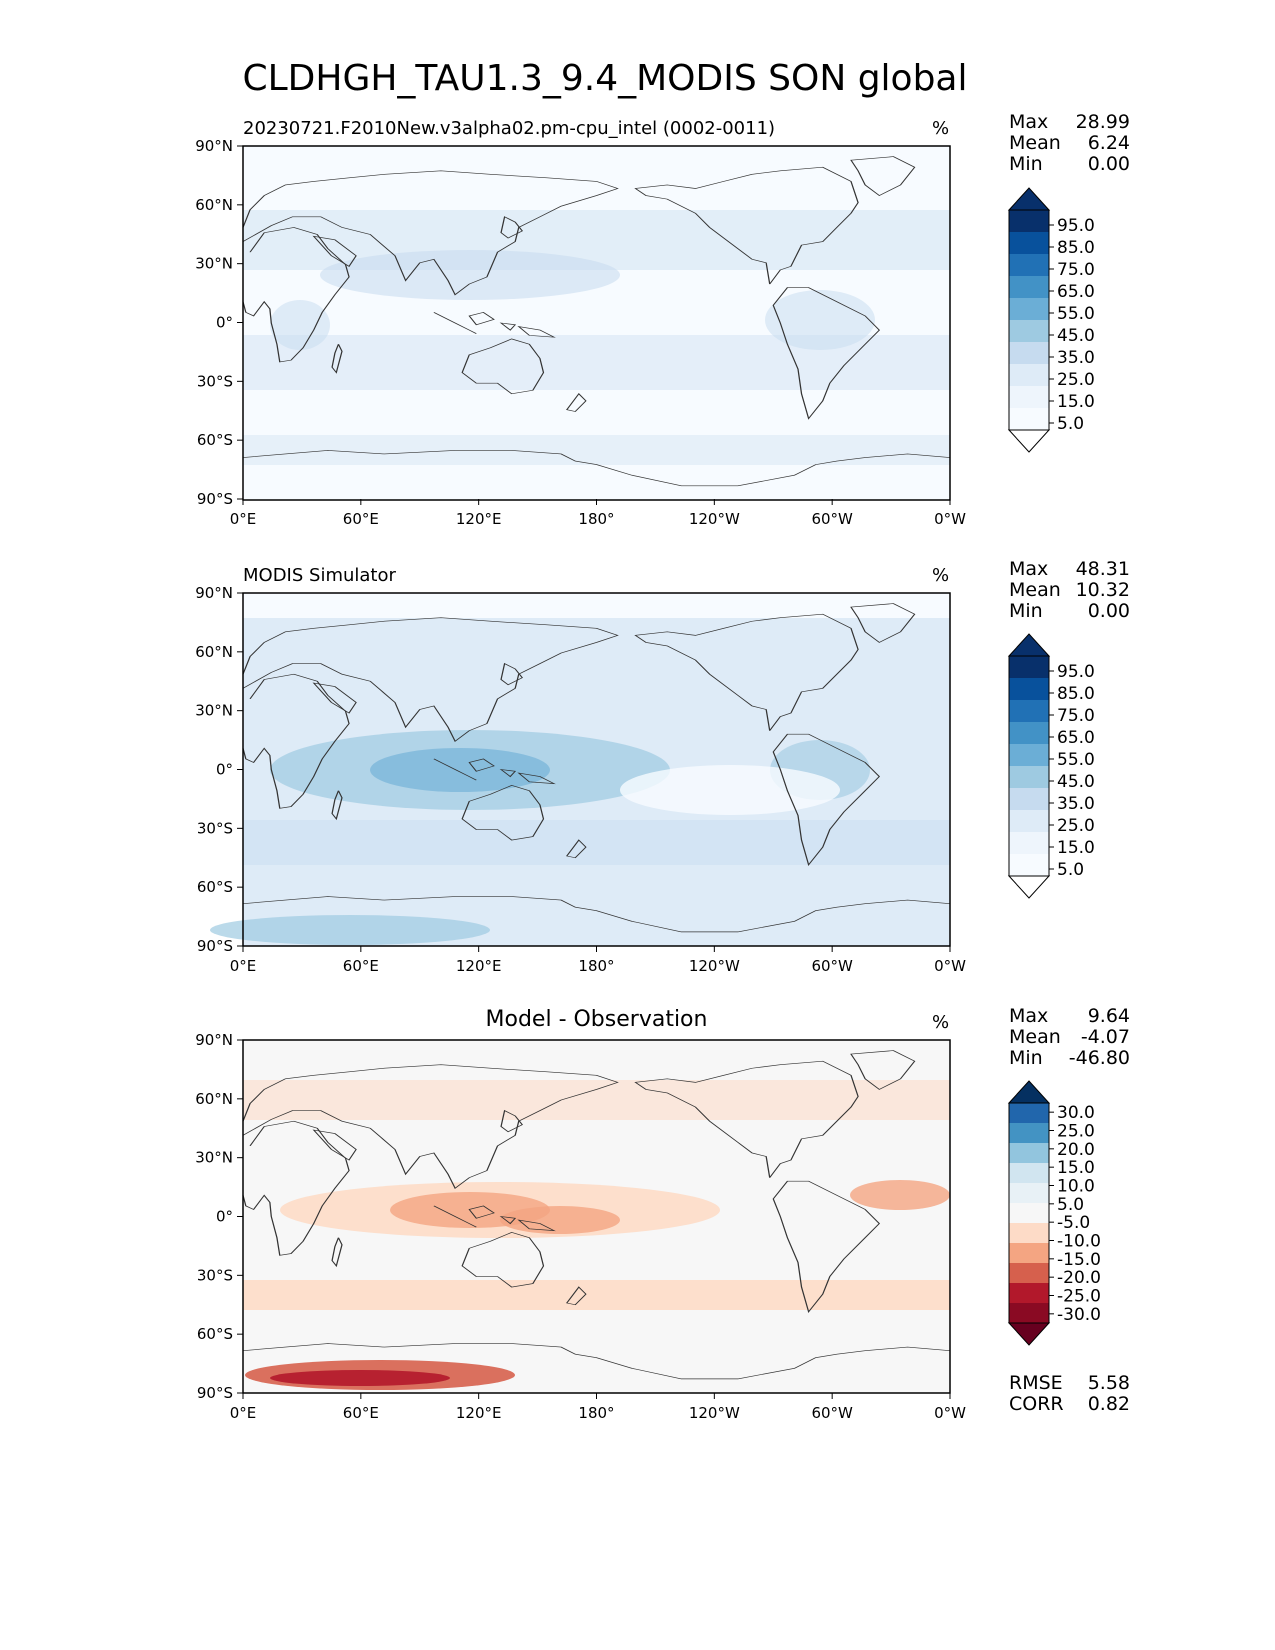  What do you see at coordinates (1076, 782) in the screenshot?
I see `colorbar-tick-label: 45.0` at bounding box center [1076, 782].